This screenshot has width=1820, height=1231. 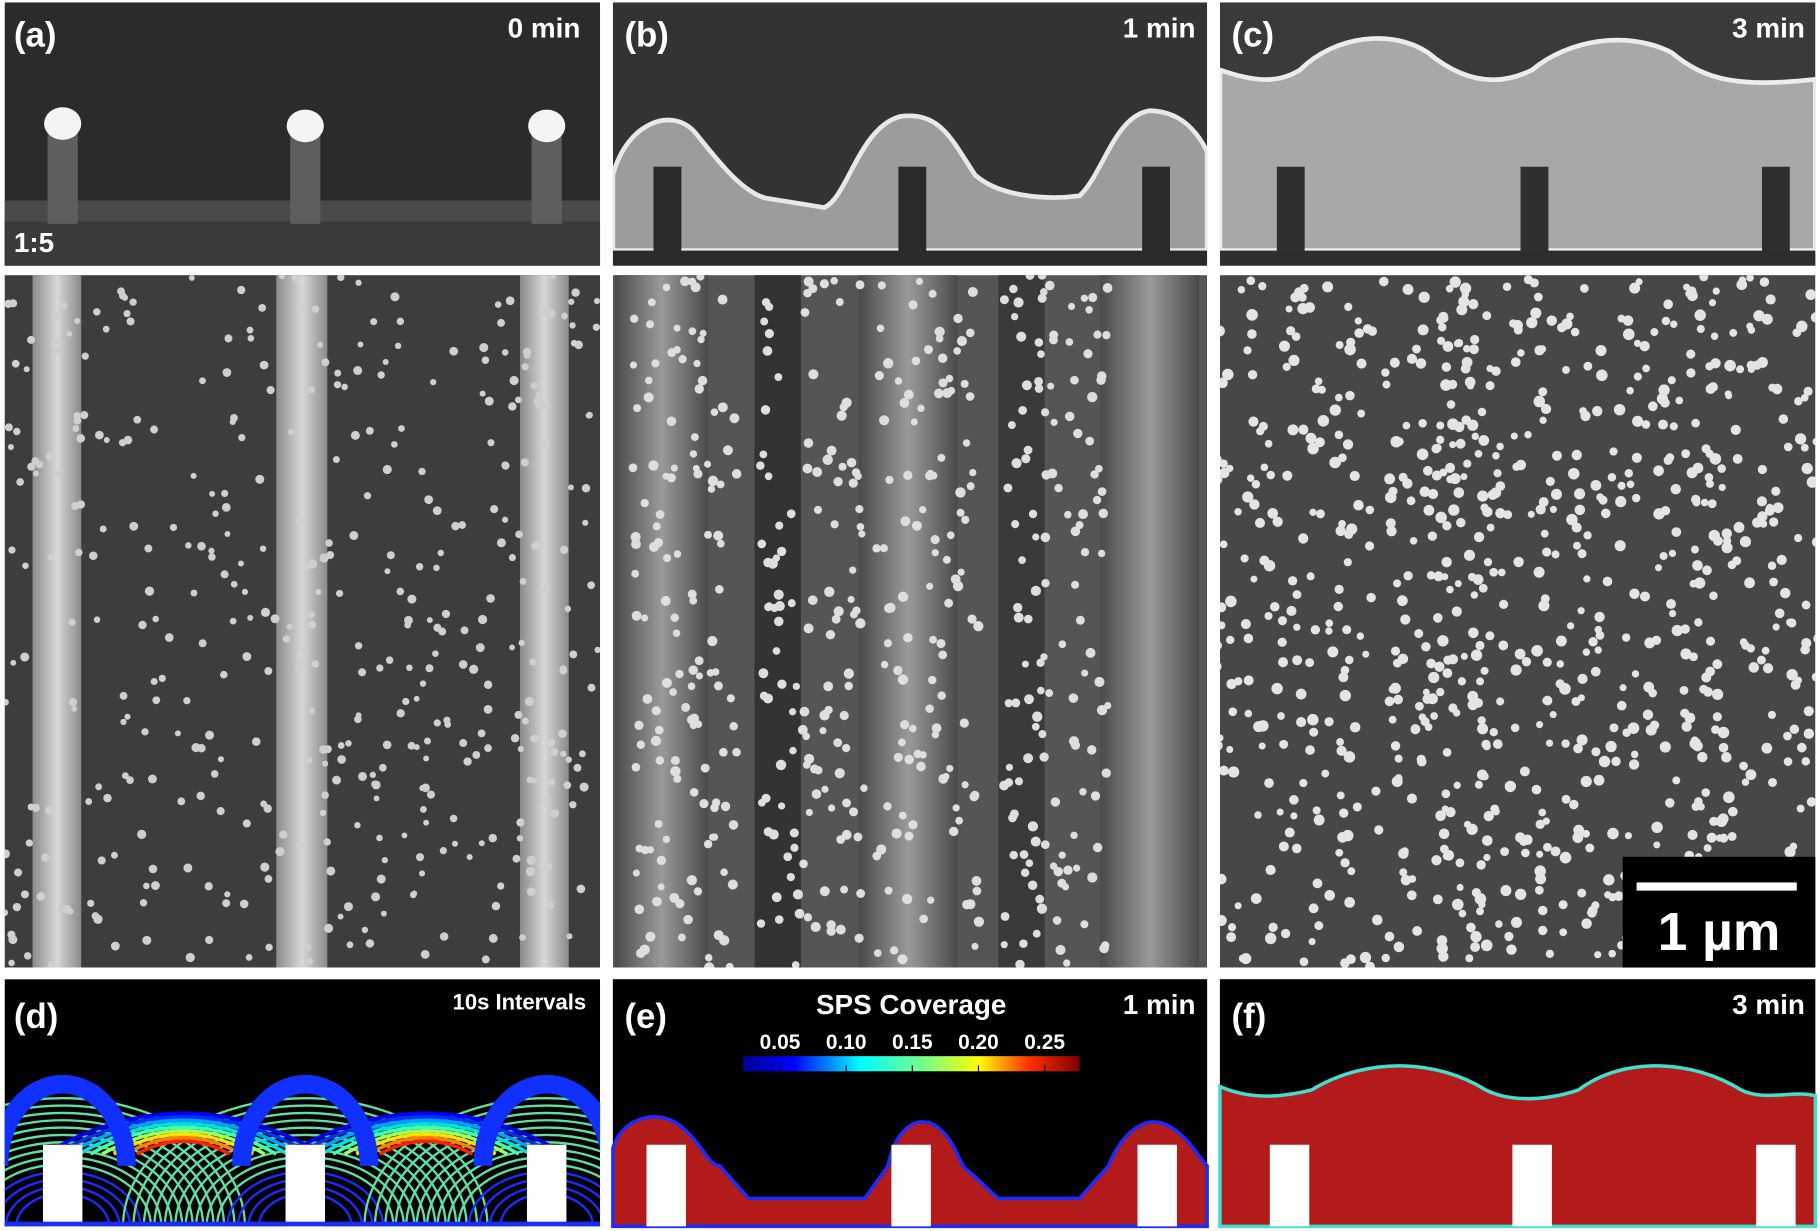 What do you see at coordinates (1159, 1004) in the screenshot?
I see `time-label: 1 min` at bounding box center [1159, 1004].